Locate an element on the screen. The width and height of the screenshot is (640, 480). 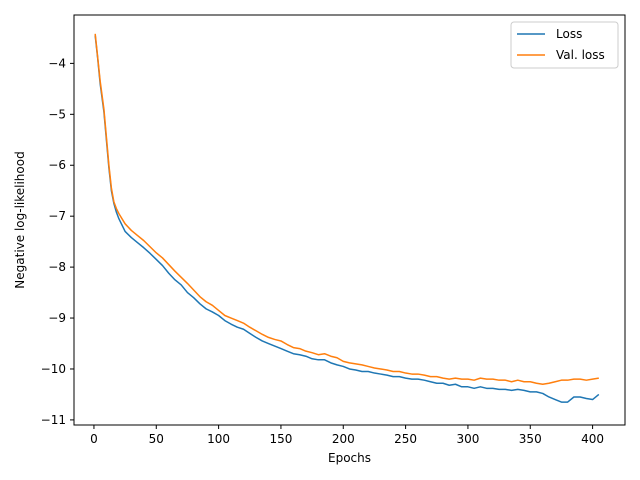
x-tick-label: 0 is located at coordinates (94, 439).